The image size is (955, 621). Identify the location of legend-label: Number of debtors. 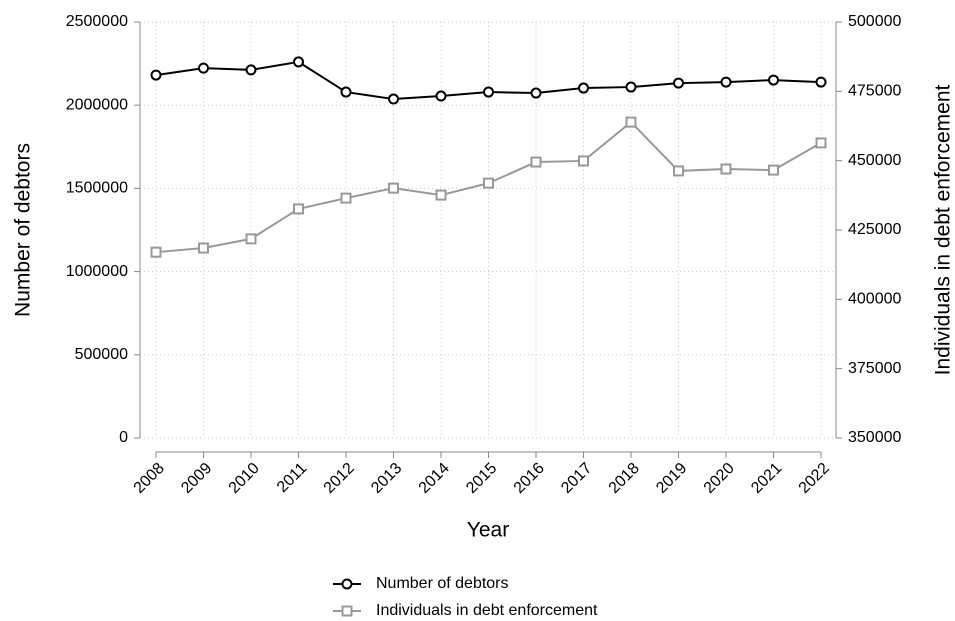
(442, 583).